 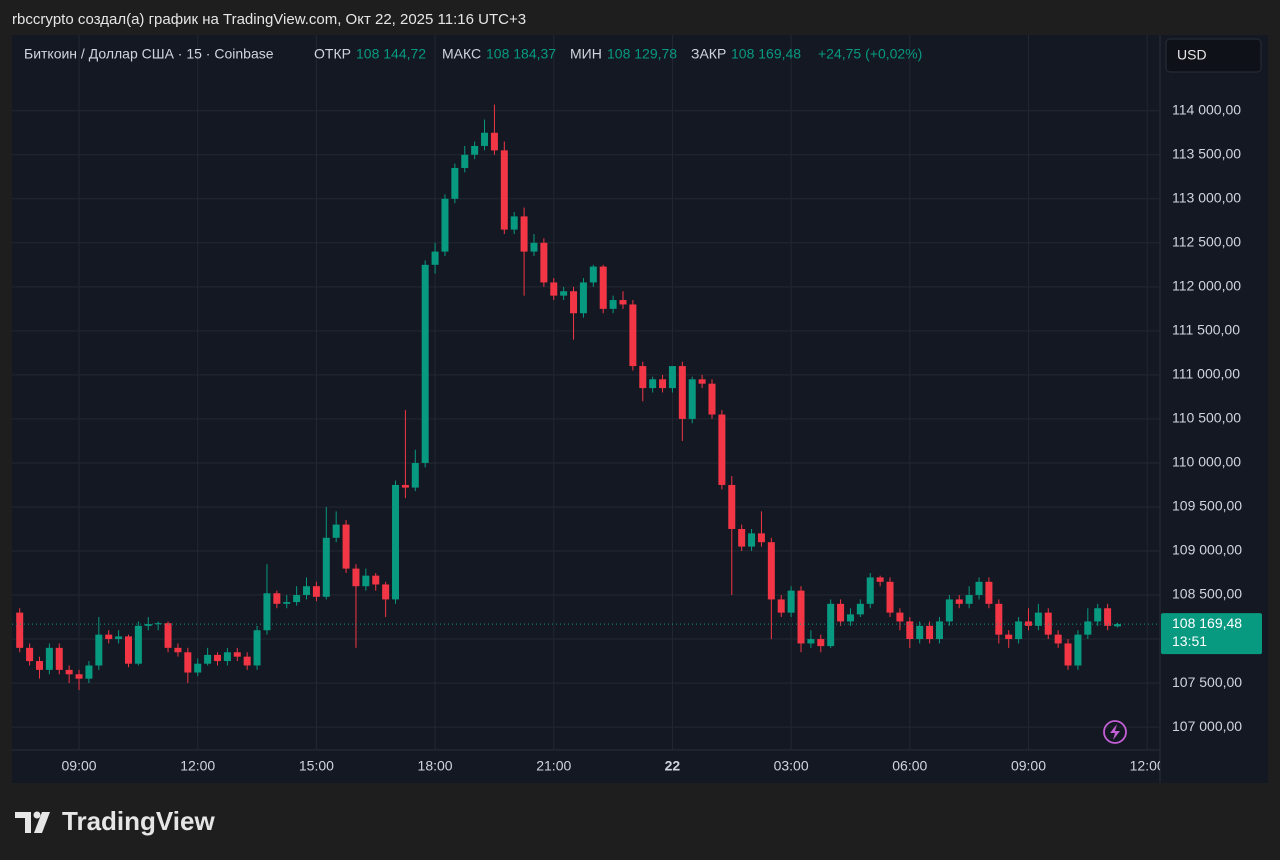 What do you see at coordinates (708, 54) in the screenshot?
I see `legend-key: ЗАКР` at bounding box center [708, 54].